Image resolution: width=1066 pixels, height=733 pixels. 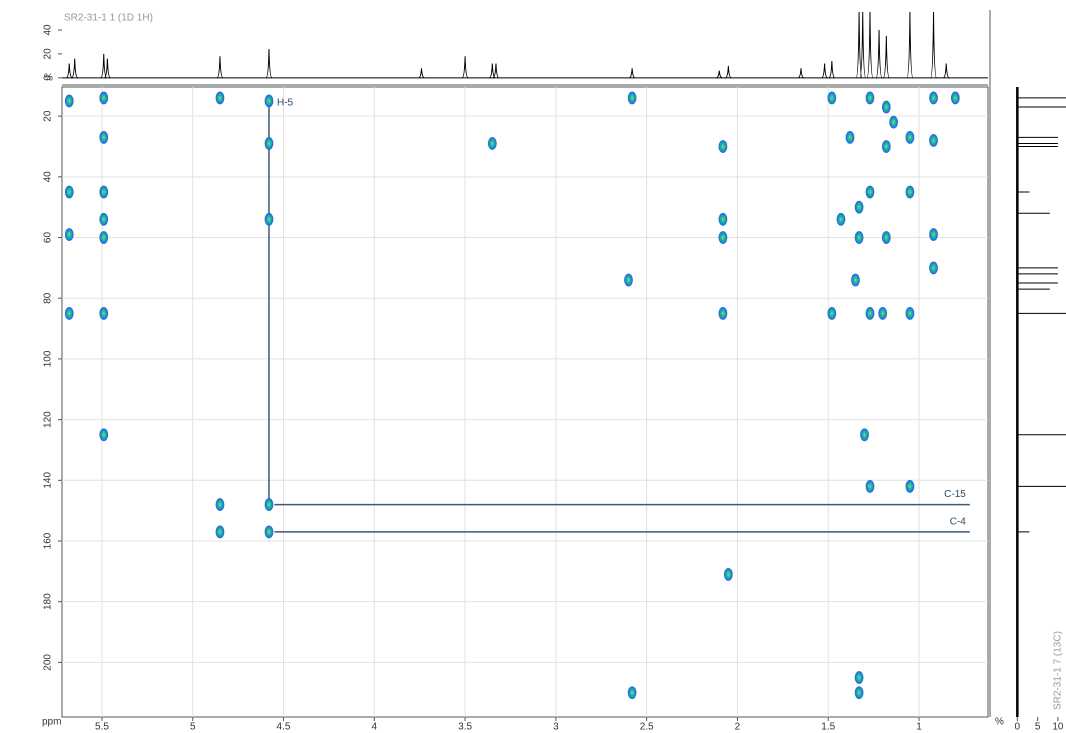 What do you see at coordinates (48, 358) in the screenshot?
I see `y-tick-label: 100` at bounding box center [48, 358].